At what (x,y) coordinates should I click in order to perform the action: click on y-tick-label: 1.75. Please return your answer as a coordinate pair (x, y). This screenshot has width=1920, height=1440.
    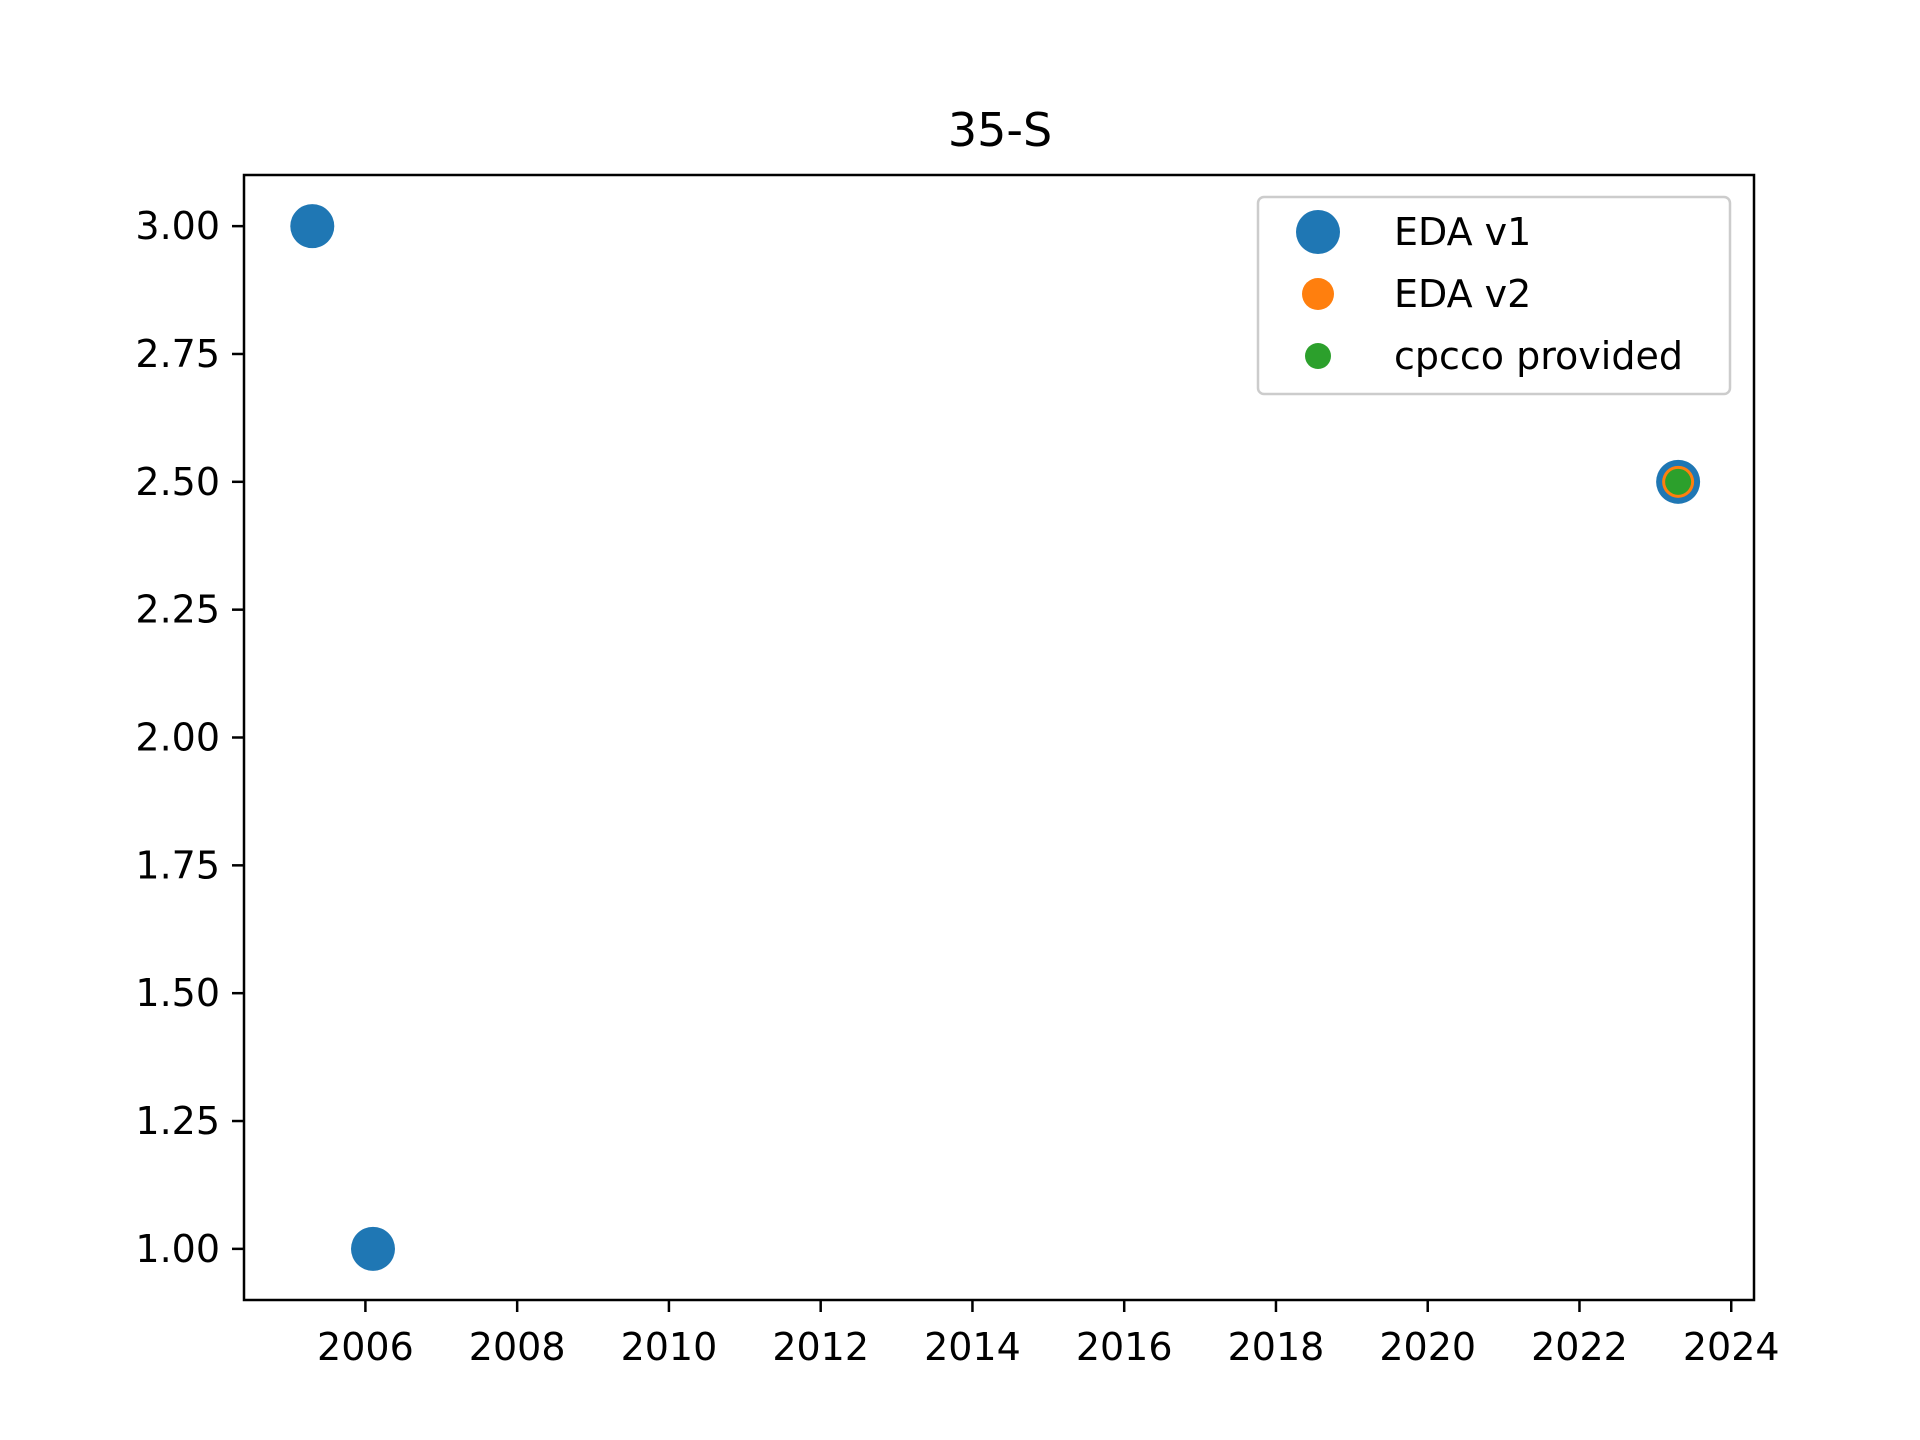
    Looking at the image, I should click on (177, 865).